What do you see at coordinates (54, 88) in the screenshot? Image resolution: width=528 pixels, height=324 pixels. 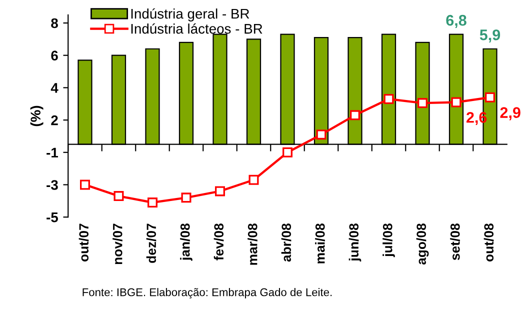 I see `y-tick-label: 4` at bounding box center [54, 88].